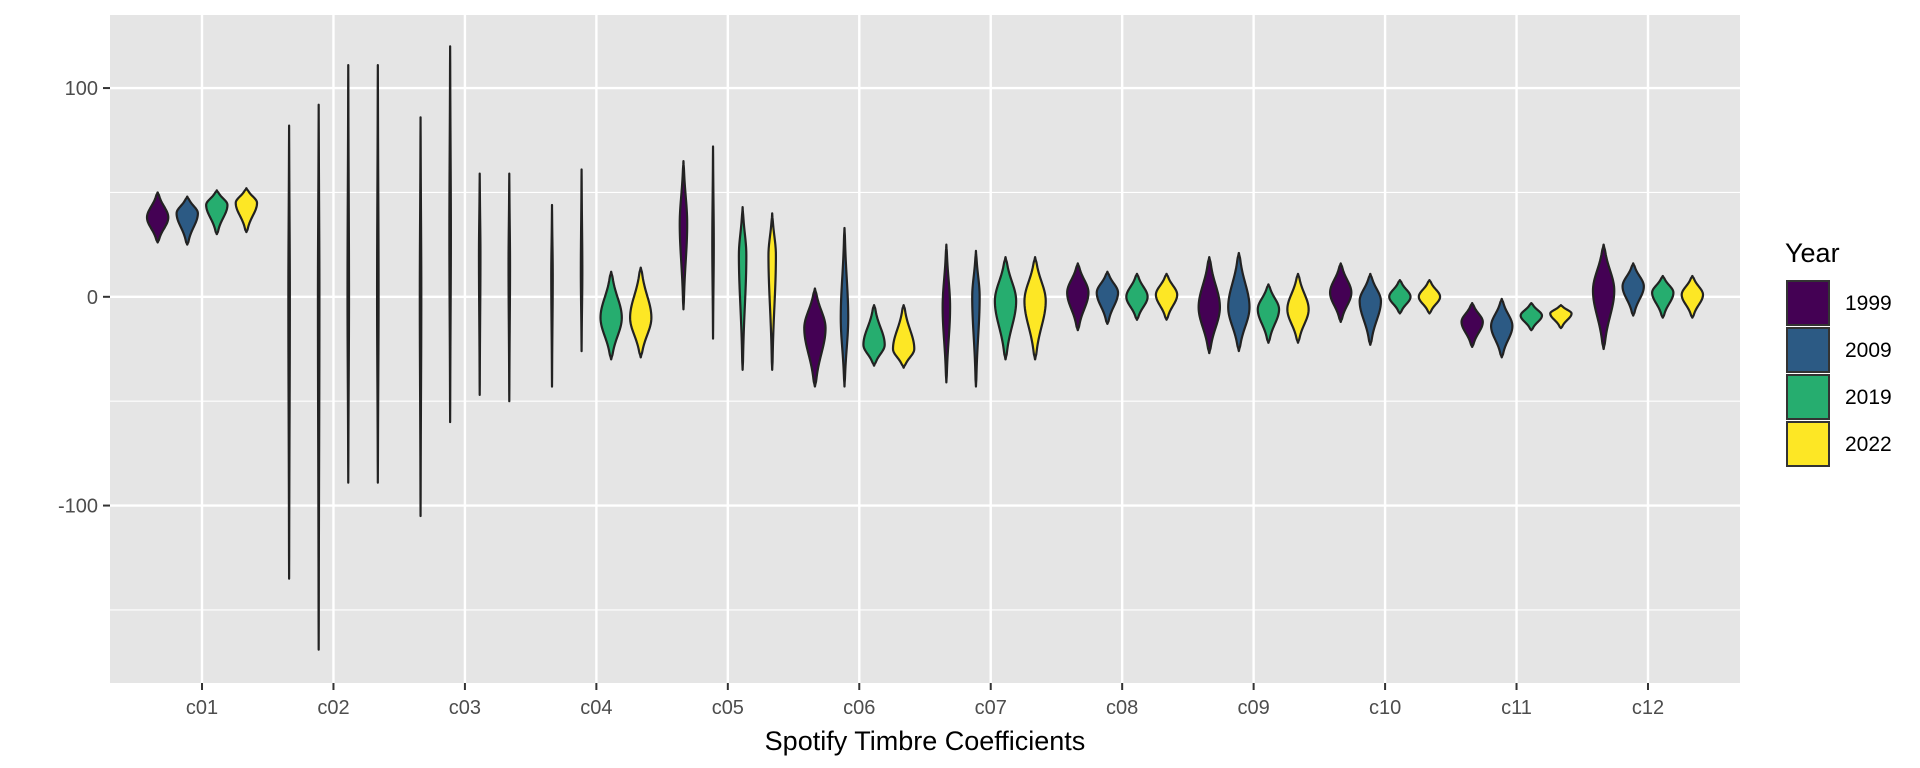 The height and width of the screenshot is (768, 1920). What do you see at coordinates (1633, 289) in the screenshot?
I see `violin-c12-2009` at bounding box center [1633, 289].